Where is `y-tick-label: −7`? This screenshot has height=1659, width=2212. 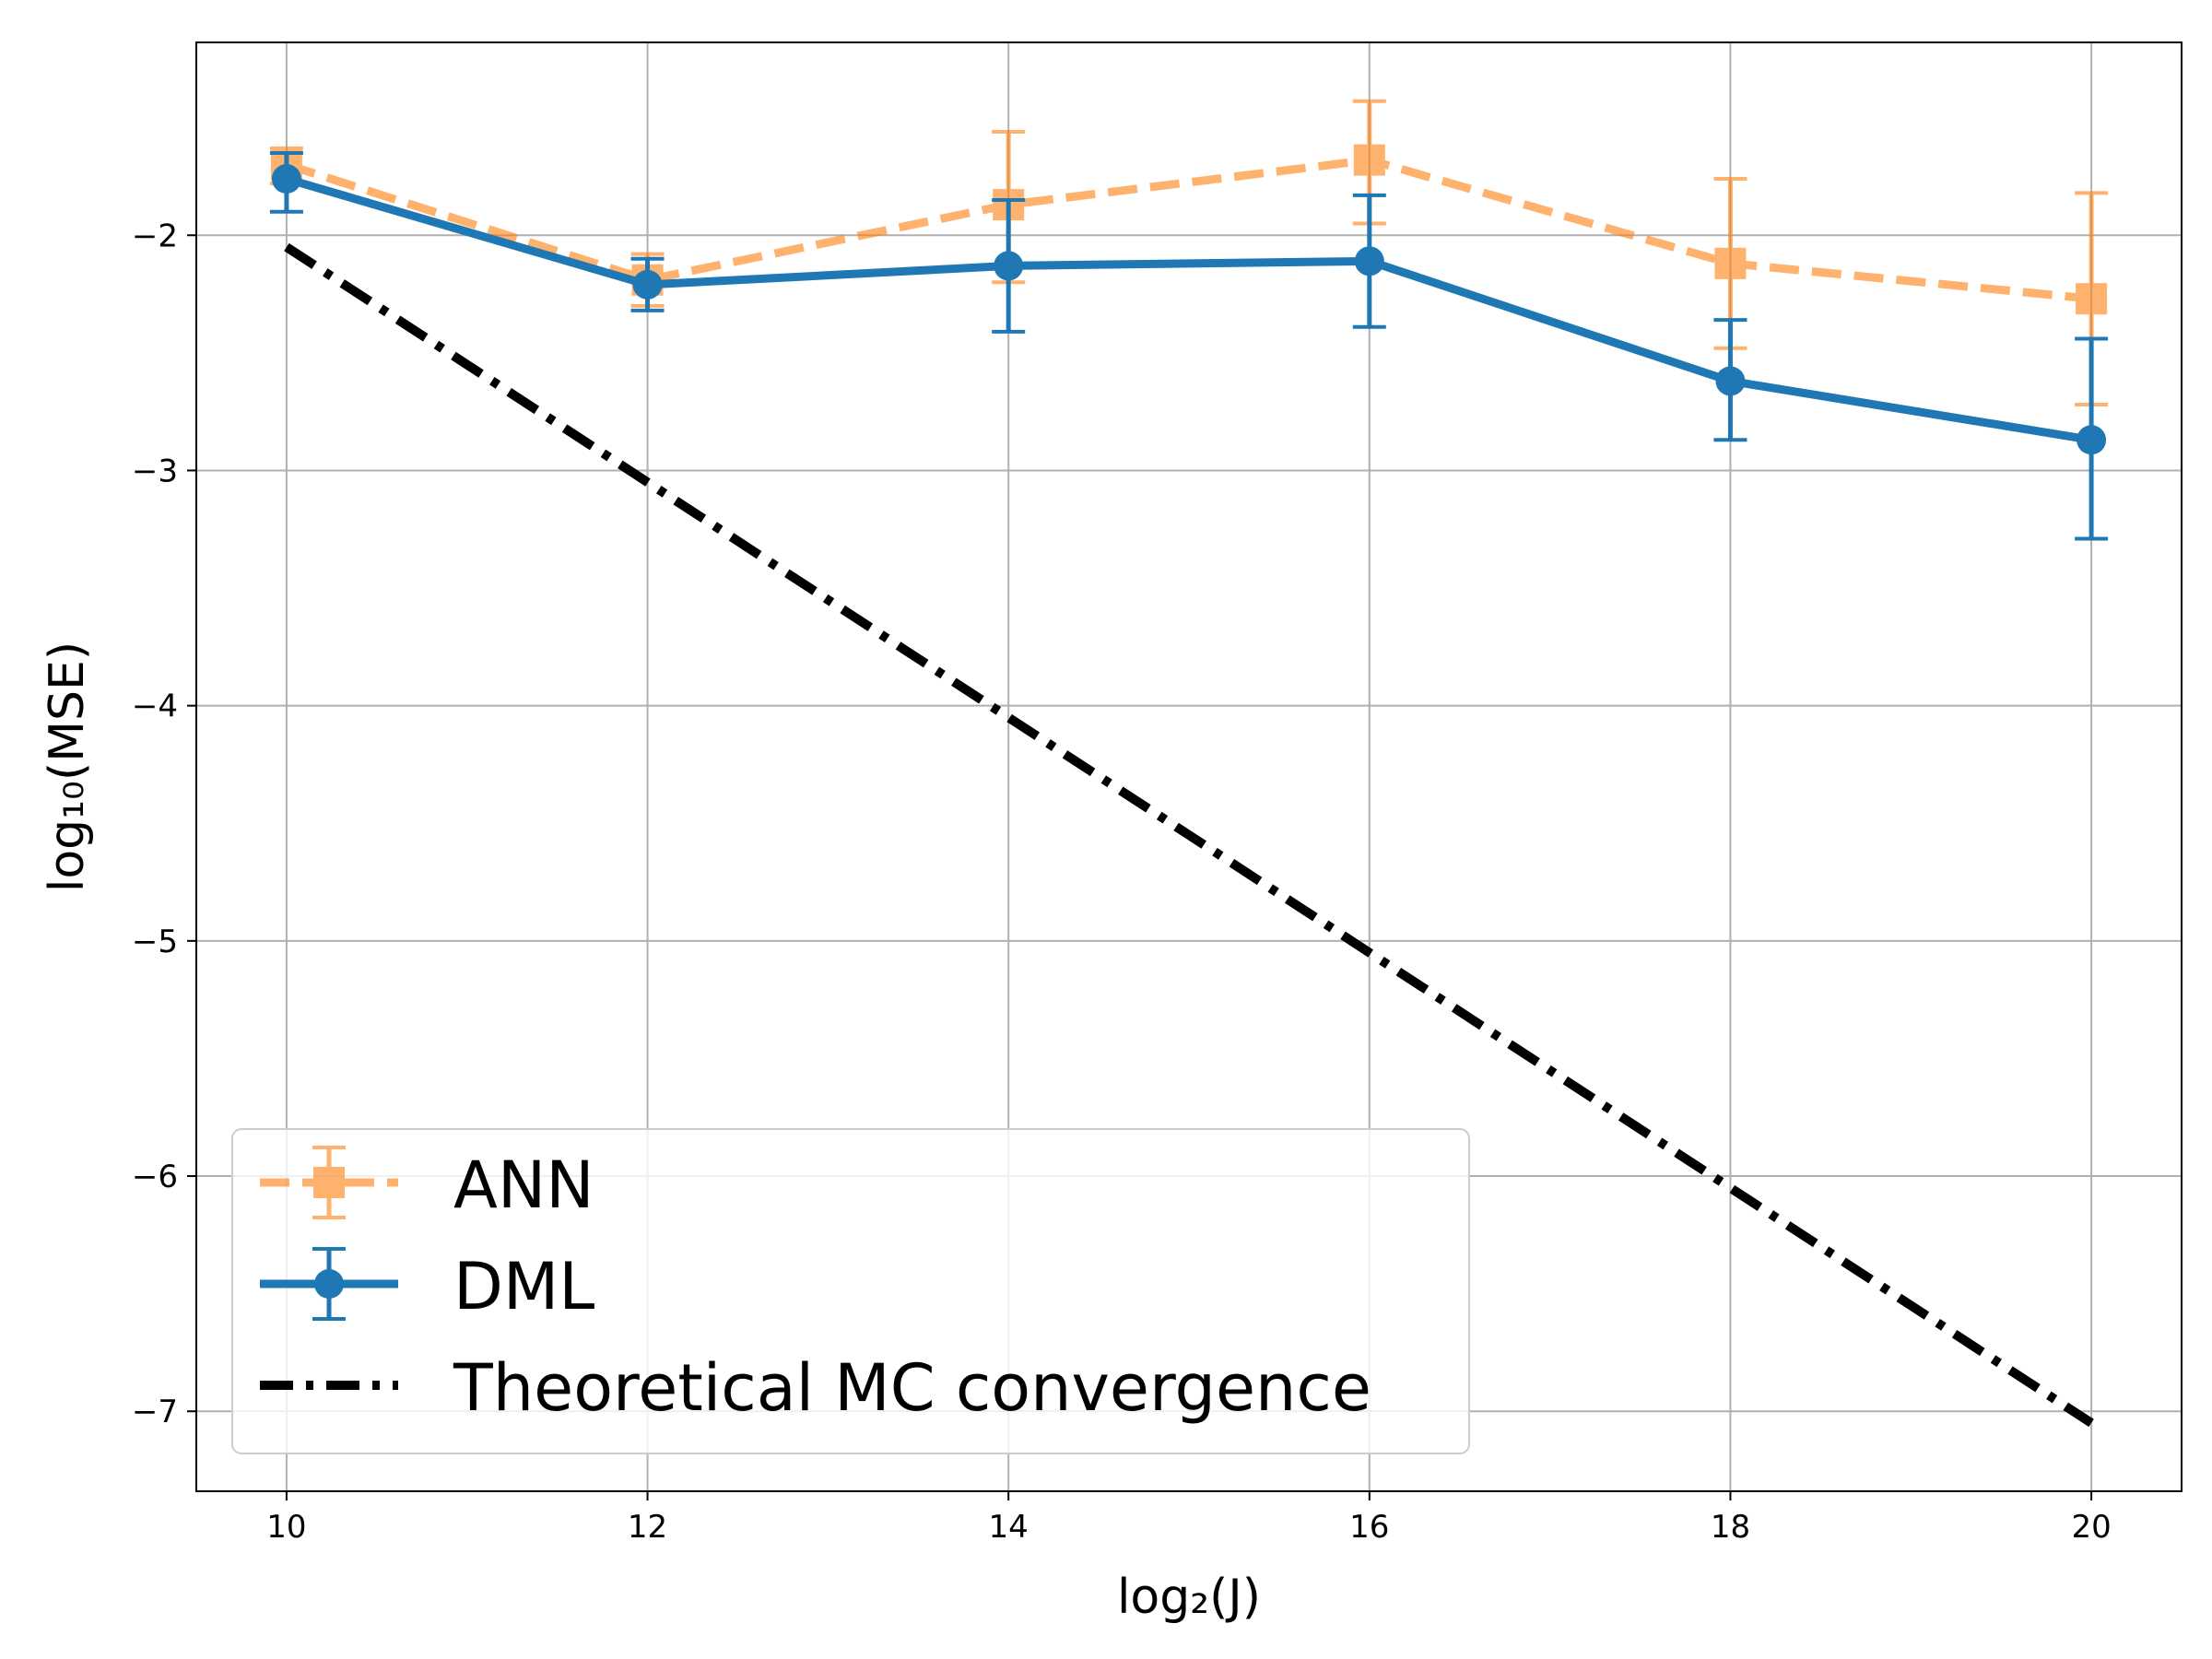 y-tick-label: −7 is located at coordinates (155, 1412).